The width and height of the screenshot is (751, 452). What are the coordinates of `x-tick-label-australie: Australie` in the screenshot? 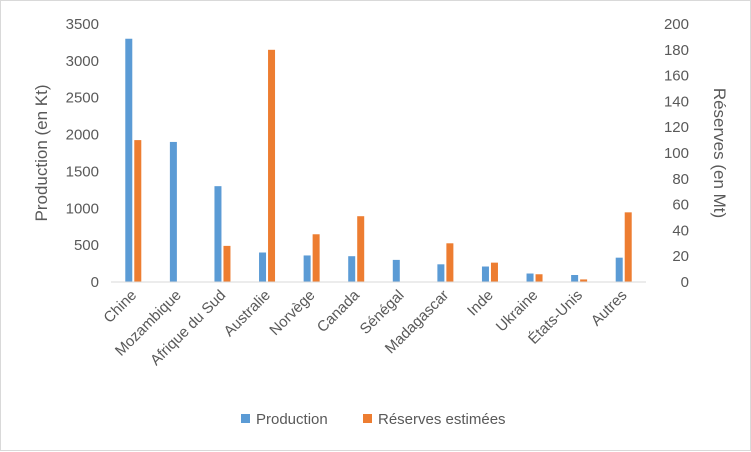 It's located at (247, 313).